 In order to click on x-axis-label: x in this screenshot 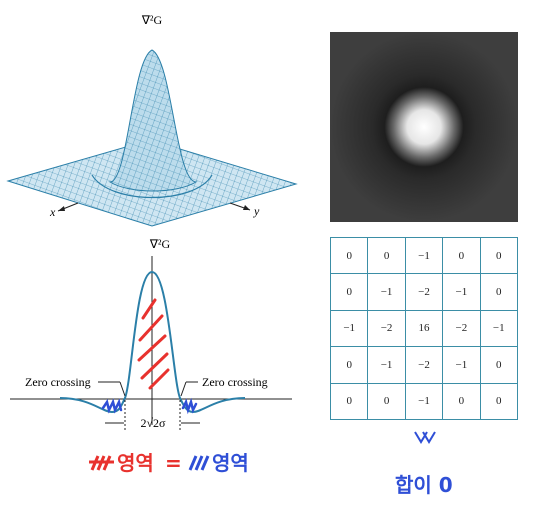, I will do `click(52, 212)`.